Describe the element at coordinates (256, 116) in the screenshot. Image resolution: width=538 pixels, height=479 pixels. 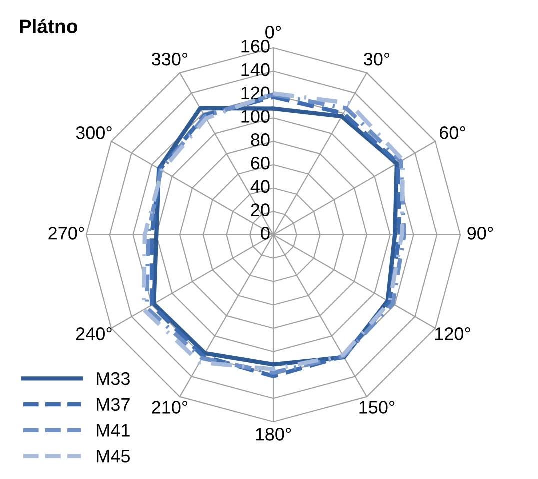
I see `y-tick-label: 100` at that location.